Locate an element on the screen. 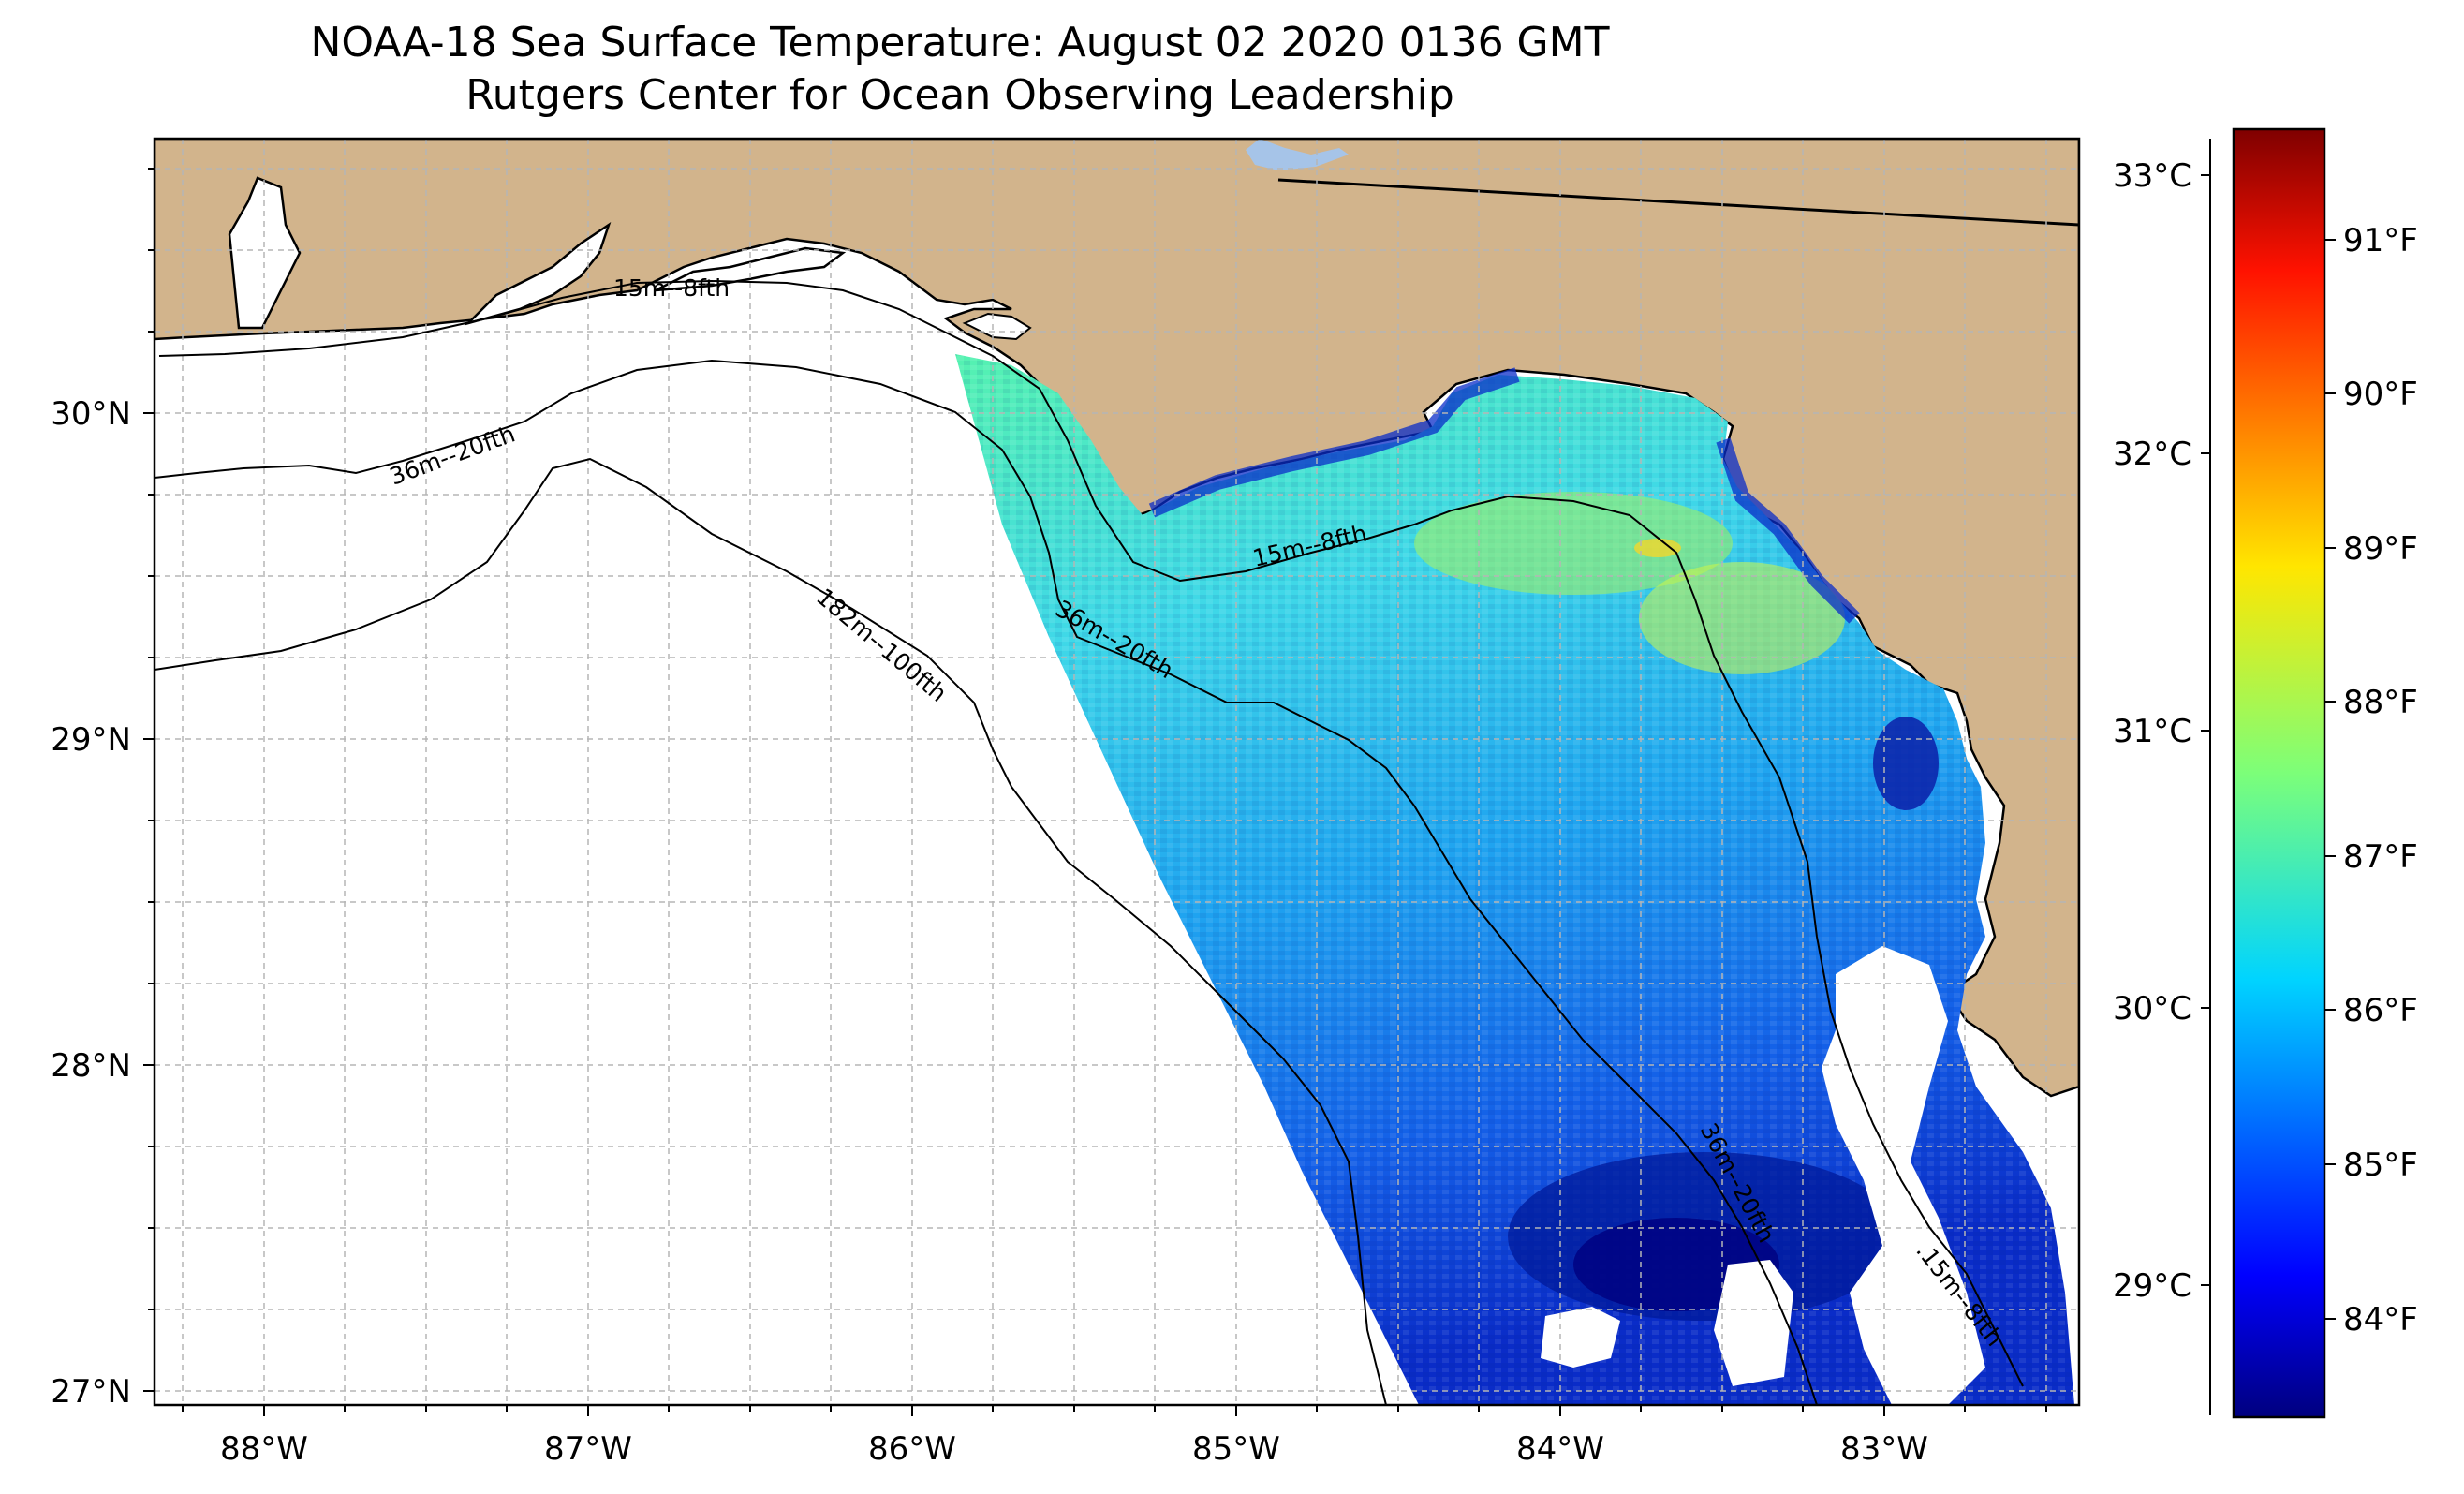  colorbar-fahrenheit-ticks is located at coordinates (2330, 779).